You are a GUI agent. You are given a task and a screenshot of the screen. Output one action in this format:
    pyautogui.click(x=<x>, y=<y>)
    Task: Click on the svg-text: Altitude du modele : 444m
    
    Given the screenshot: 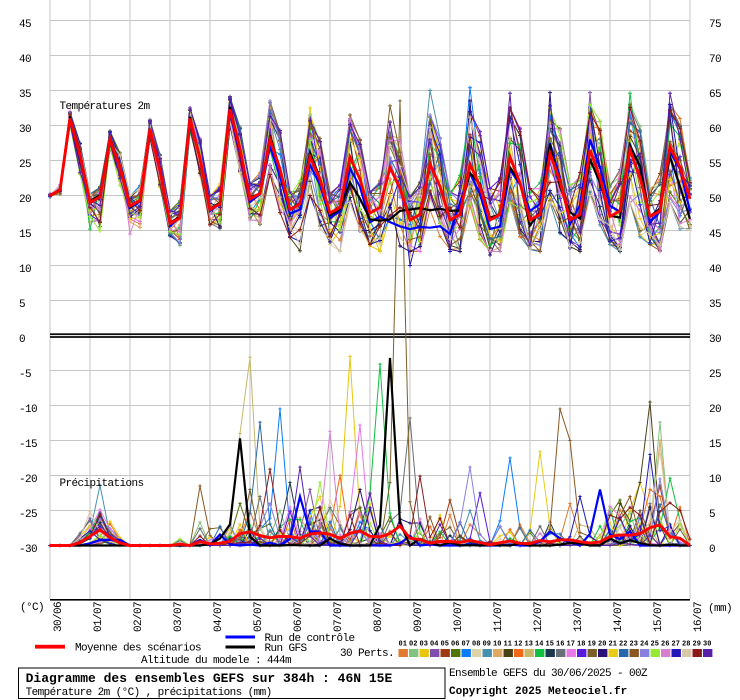 What is the action you would take?
    pyautogui.click(x=216, y=661)
    